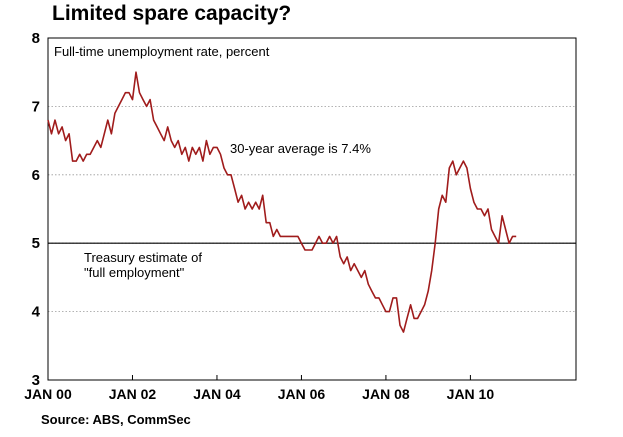 This screenshot has height=437, width=623. I want to click on x-tick-label: JAN 10, so click(471, 394).